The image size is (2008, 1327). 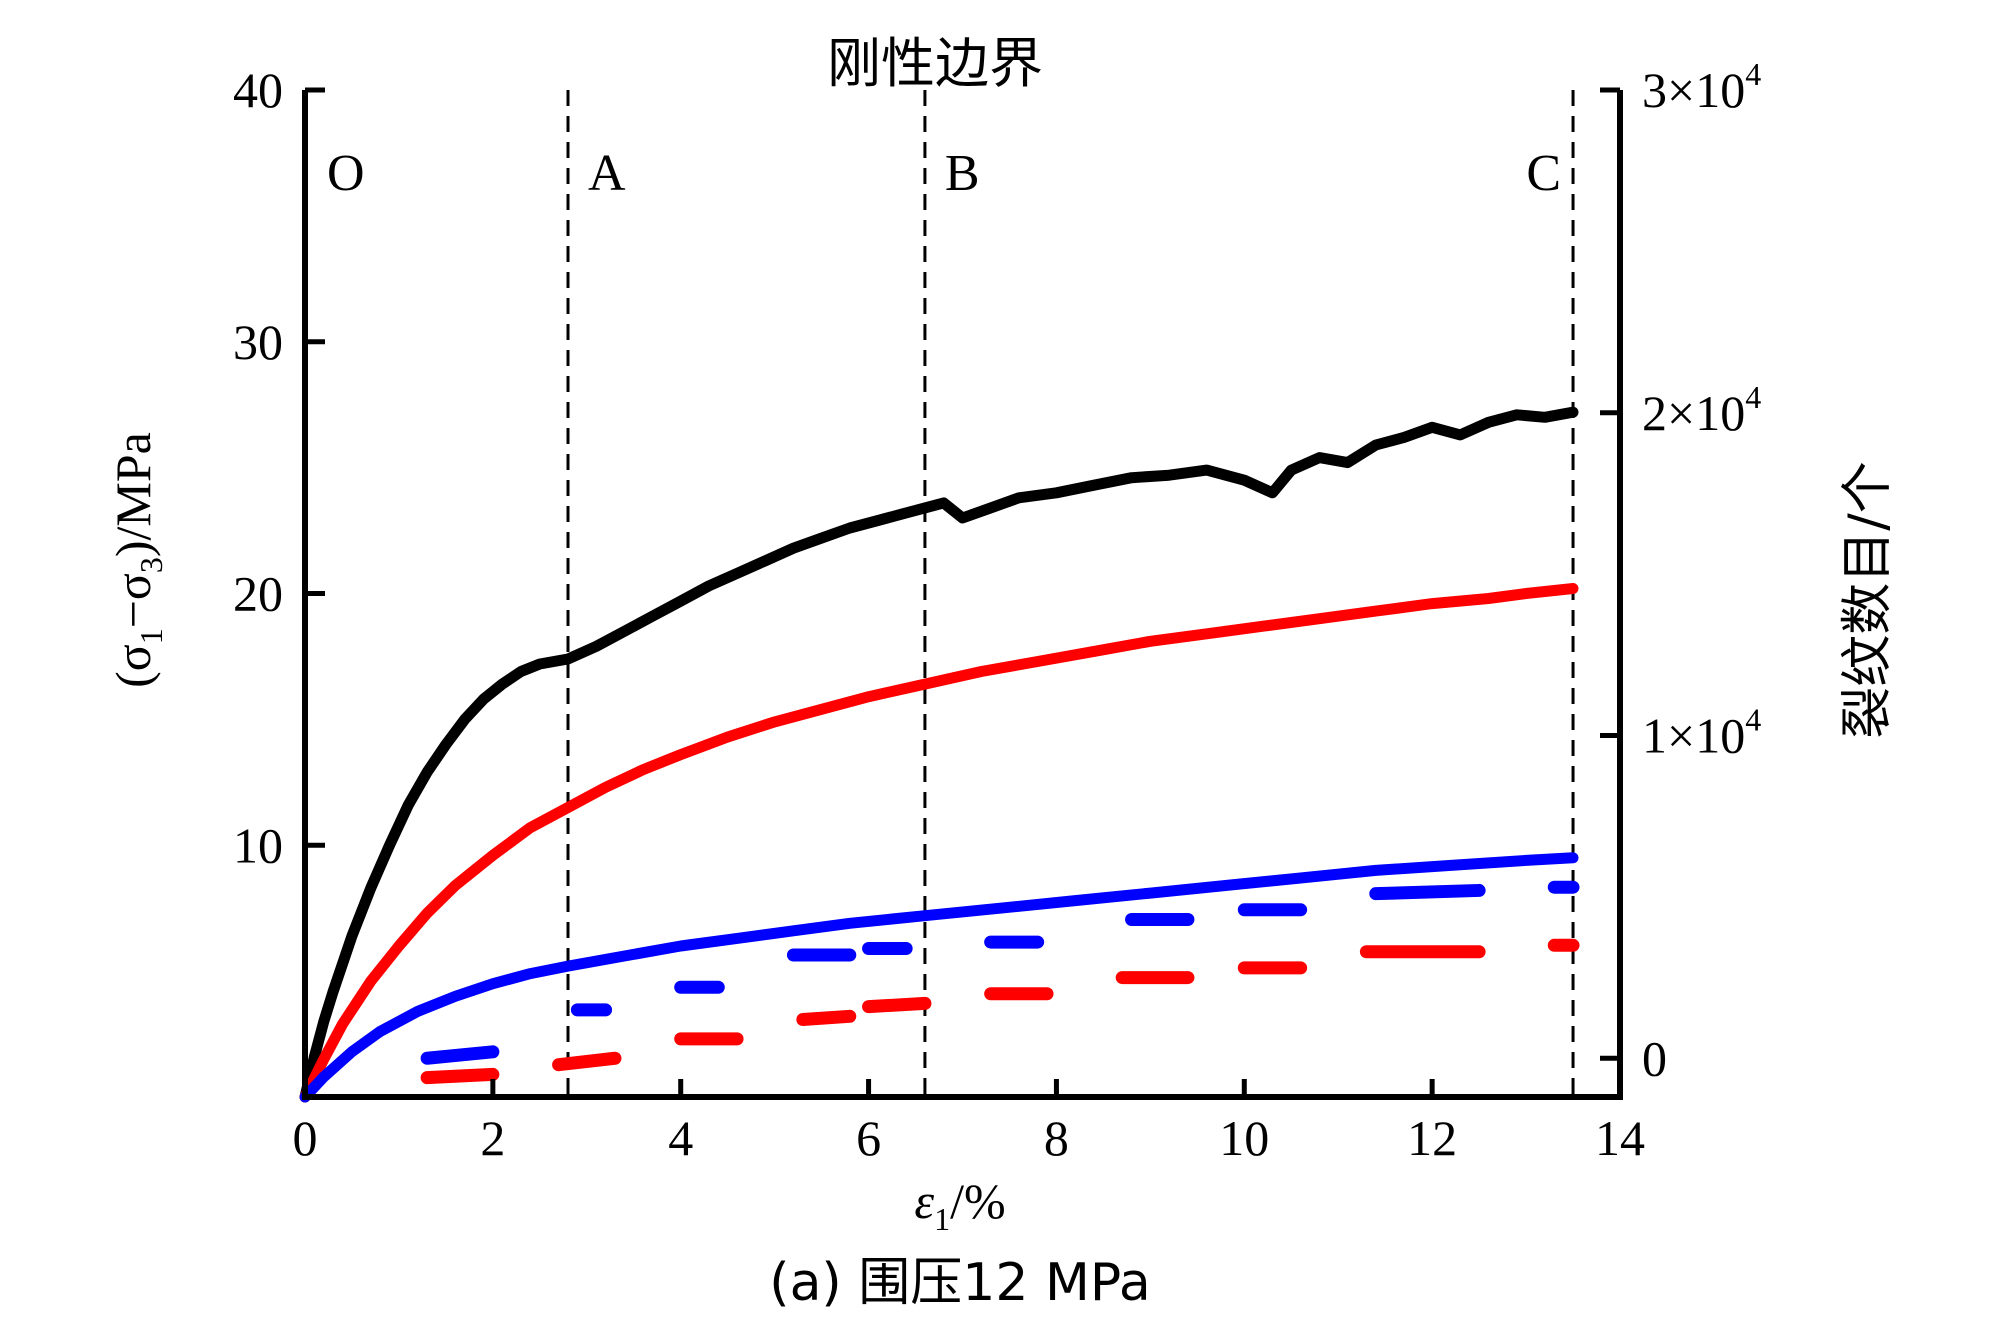 What do you see at coordinates (133, 600) in the screenshot?
I see `y-axis-left-label-minus: −σ` at bounding box center [133, 600].